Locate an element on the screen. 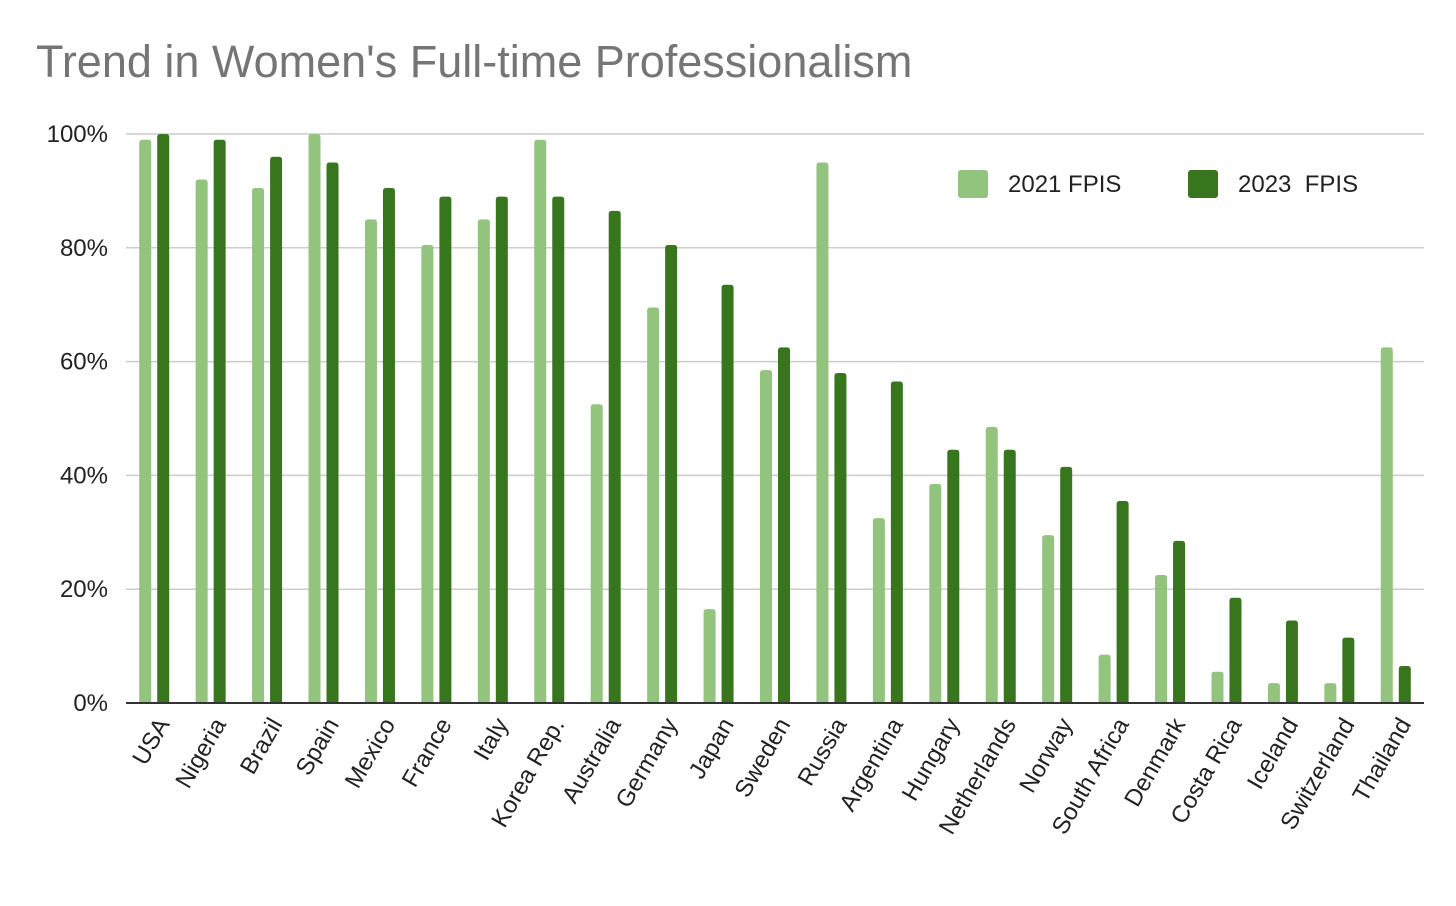 The image size is (1456, 906). bar-2021-usa is located at coordinates (145, 421).